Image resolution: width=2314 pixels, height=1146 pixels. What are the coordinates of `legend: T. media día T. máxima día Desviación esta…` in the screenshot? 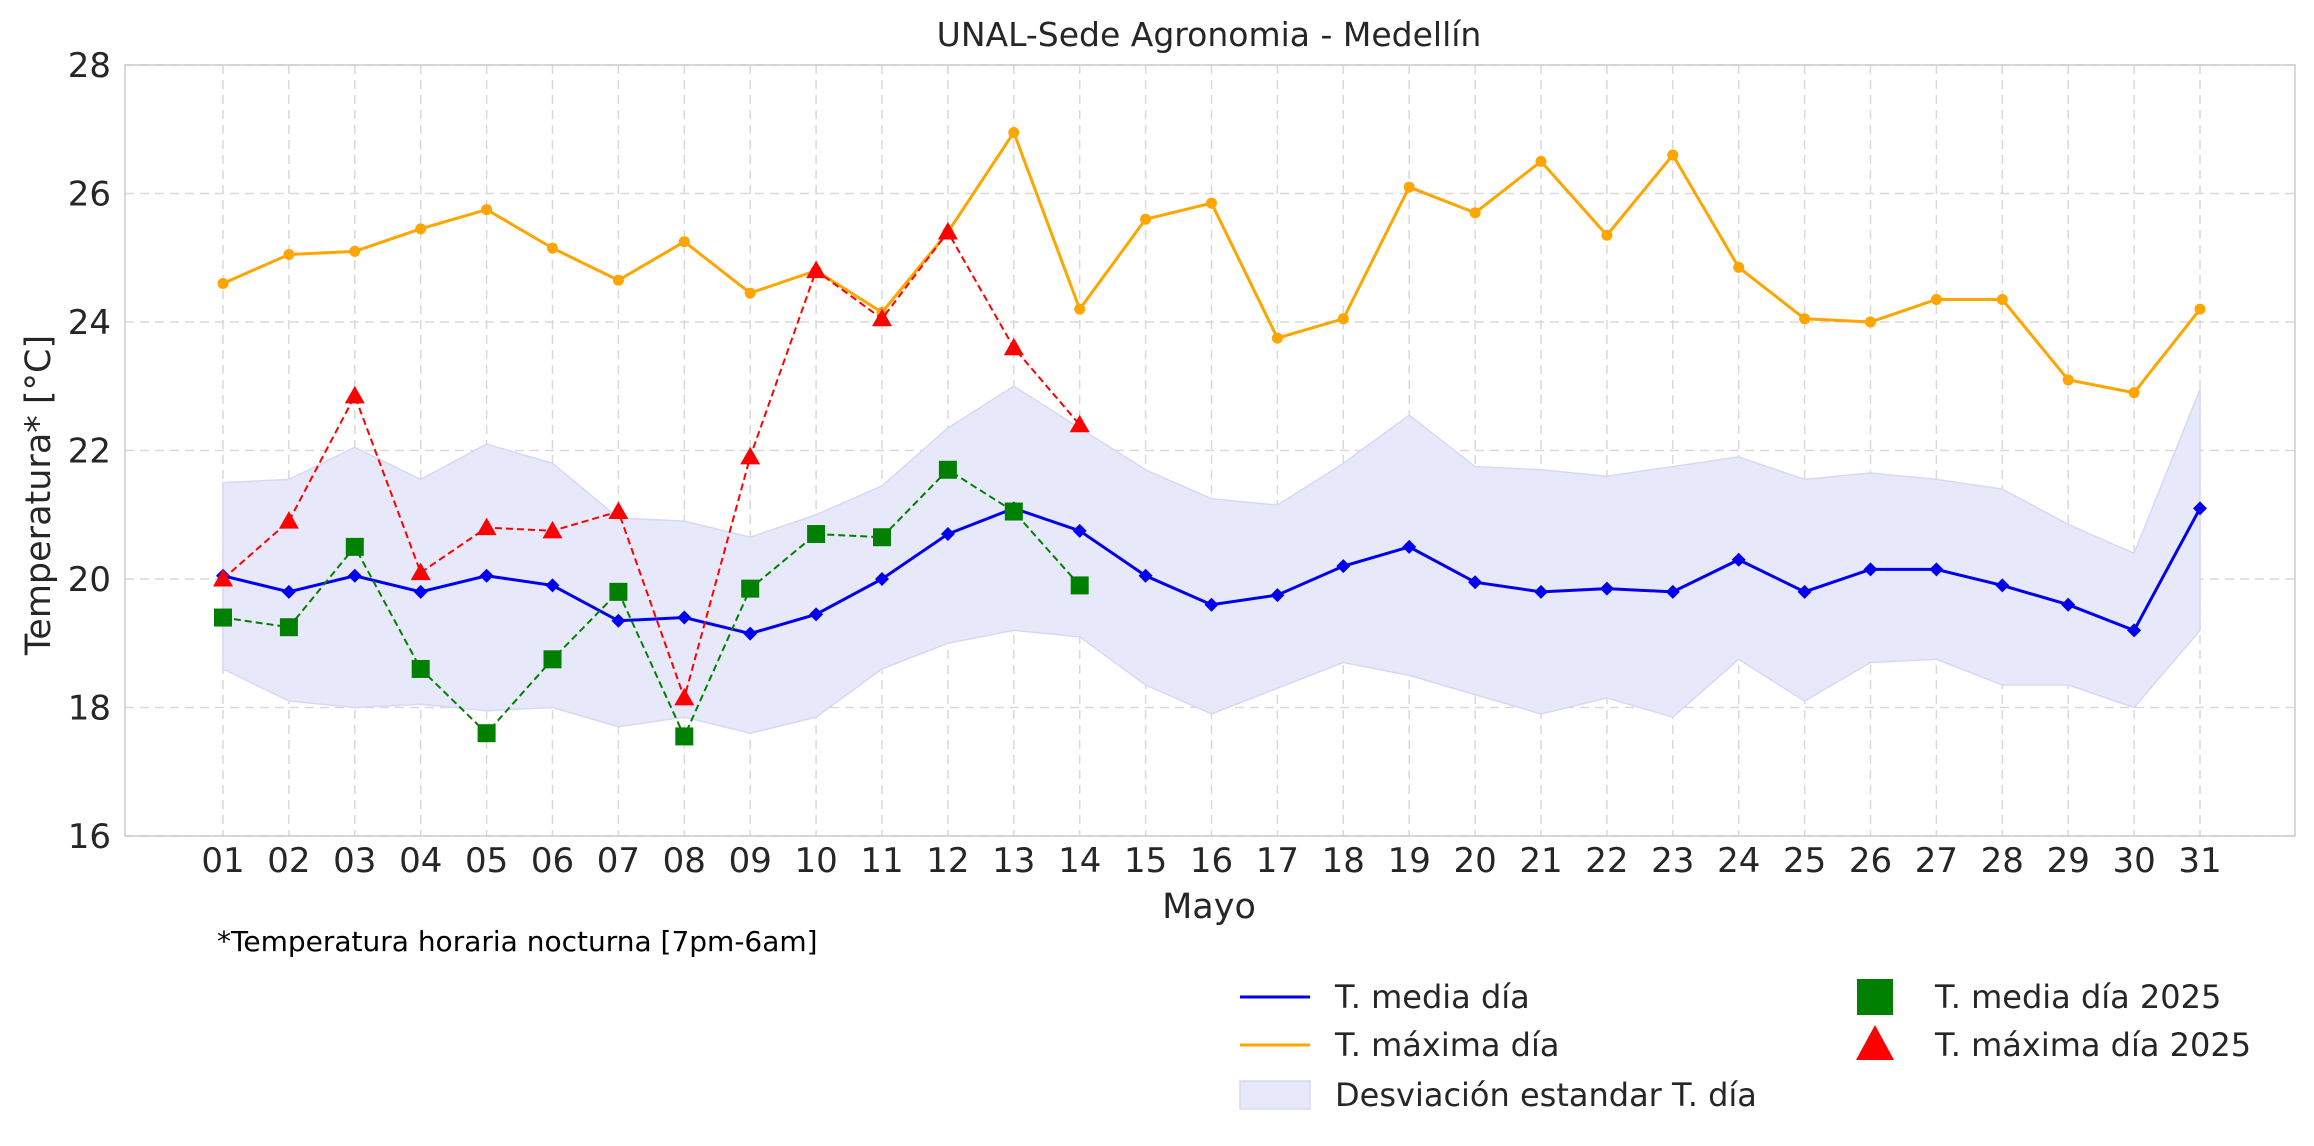 It's located at (1745, 1046).